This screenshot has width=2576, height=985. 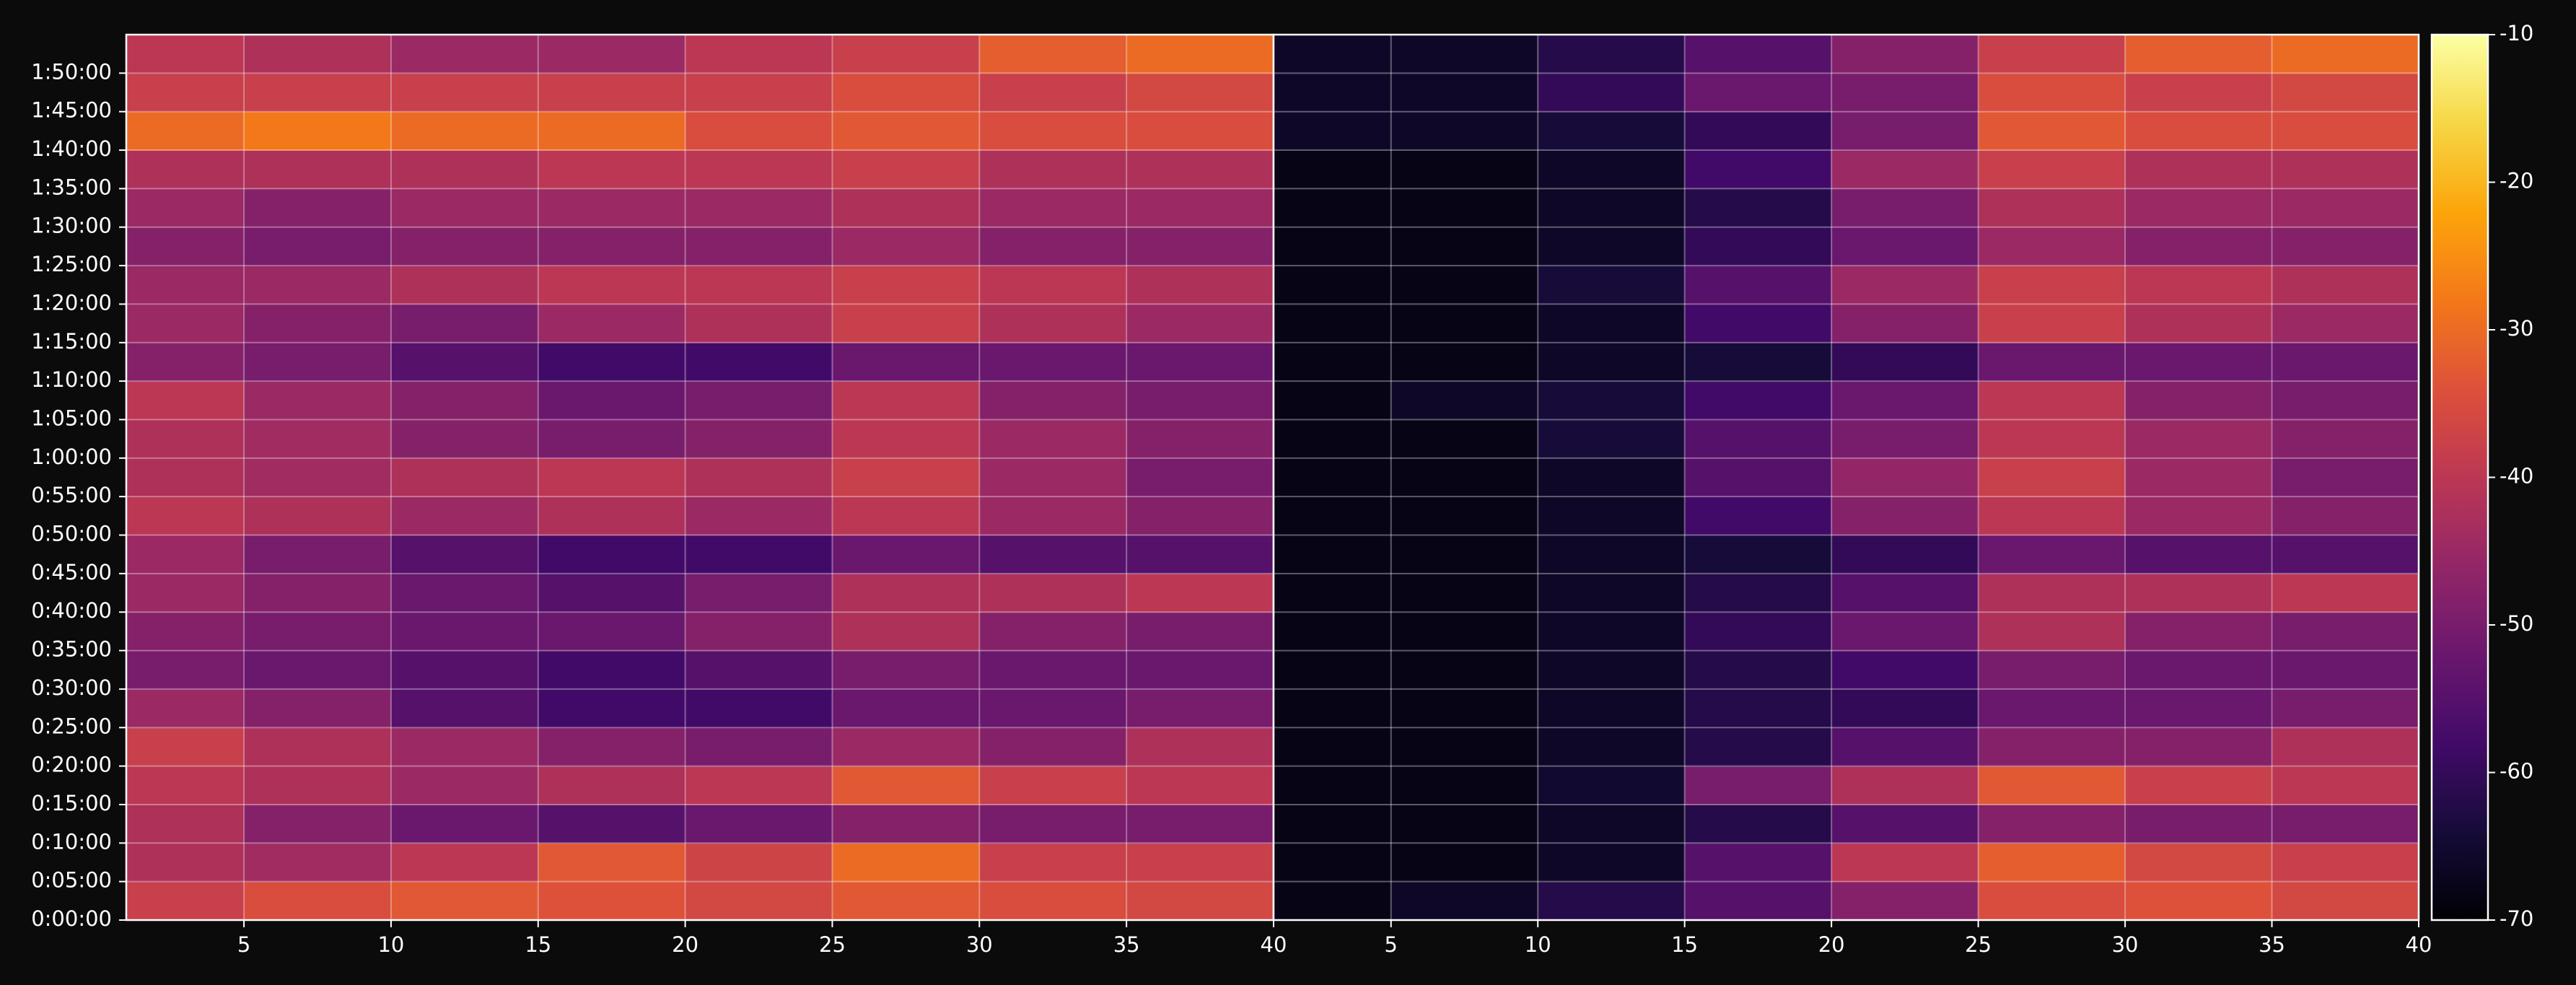 What do you see at coordinates (2516, 477) in the screenshot?
I see `colorbar-tick-label: -40` at bounding box center [2516, 477].